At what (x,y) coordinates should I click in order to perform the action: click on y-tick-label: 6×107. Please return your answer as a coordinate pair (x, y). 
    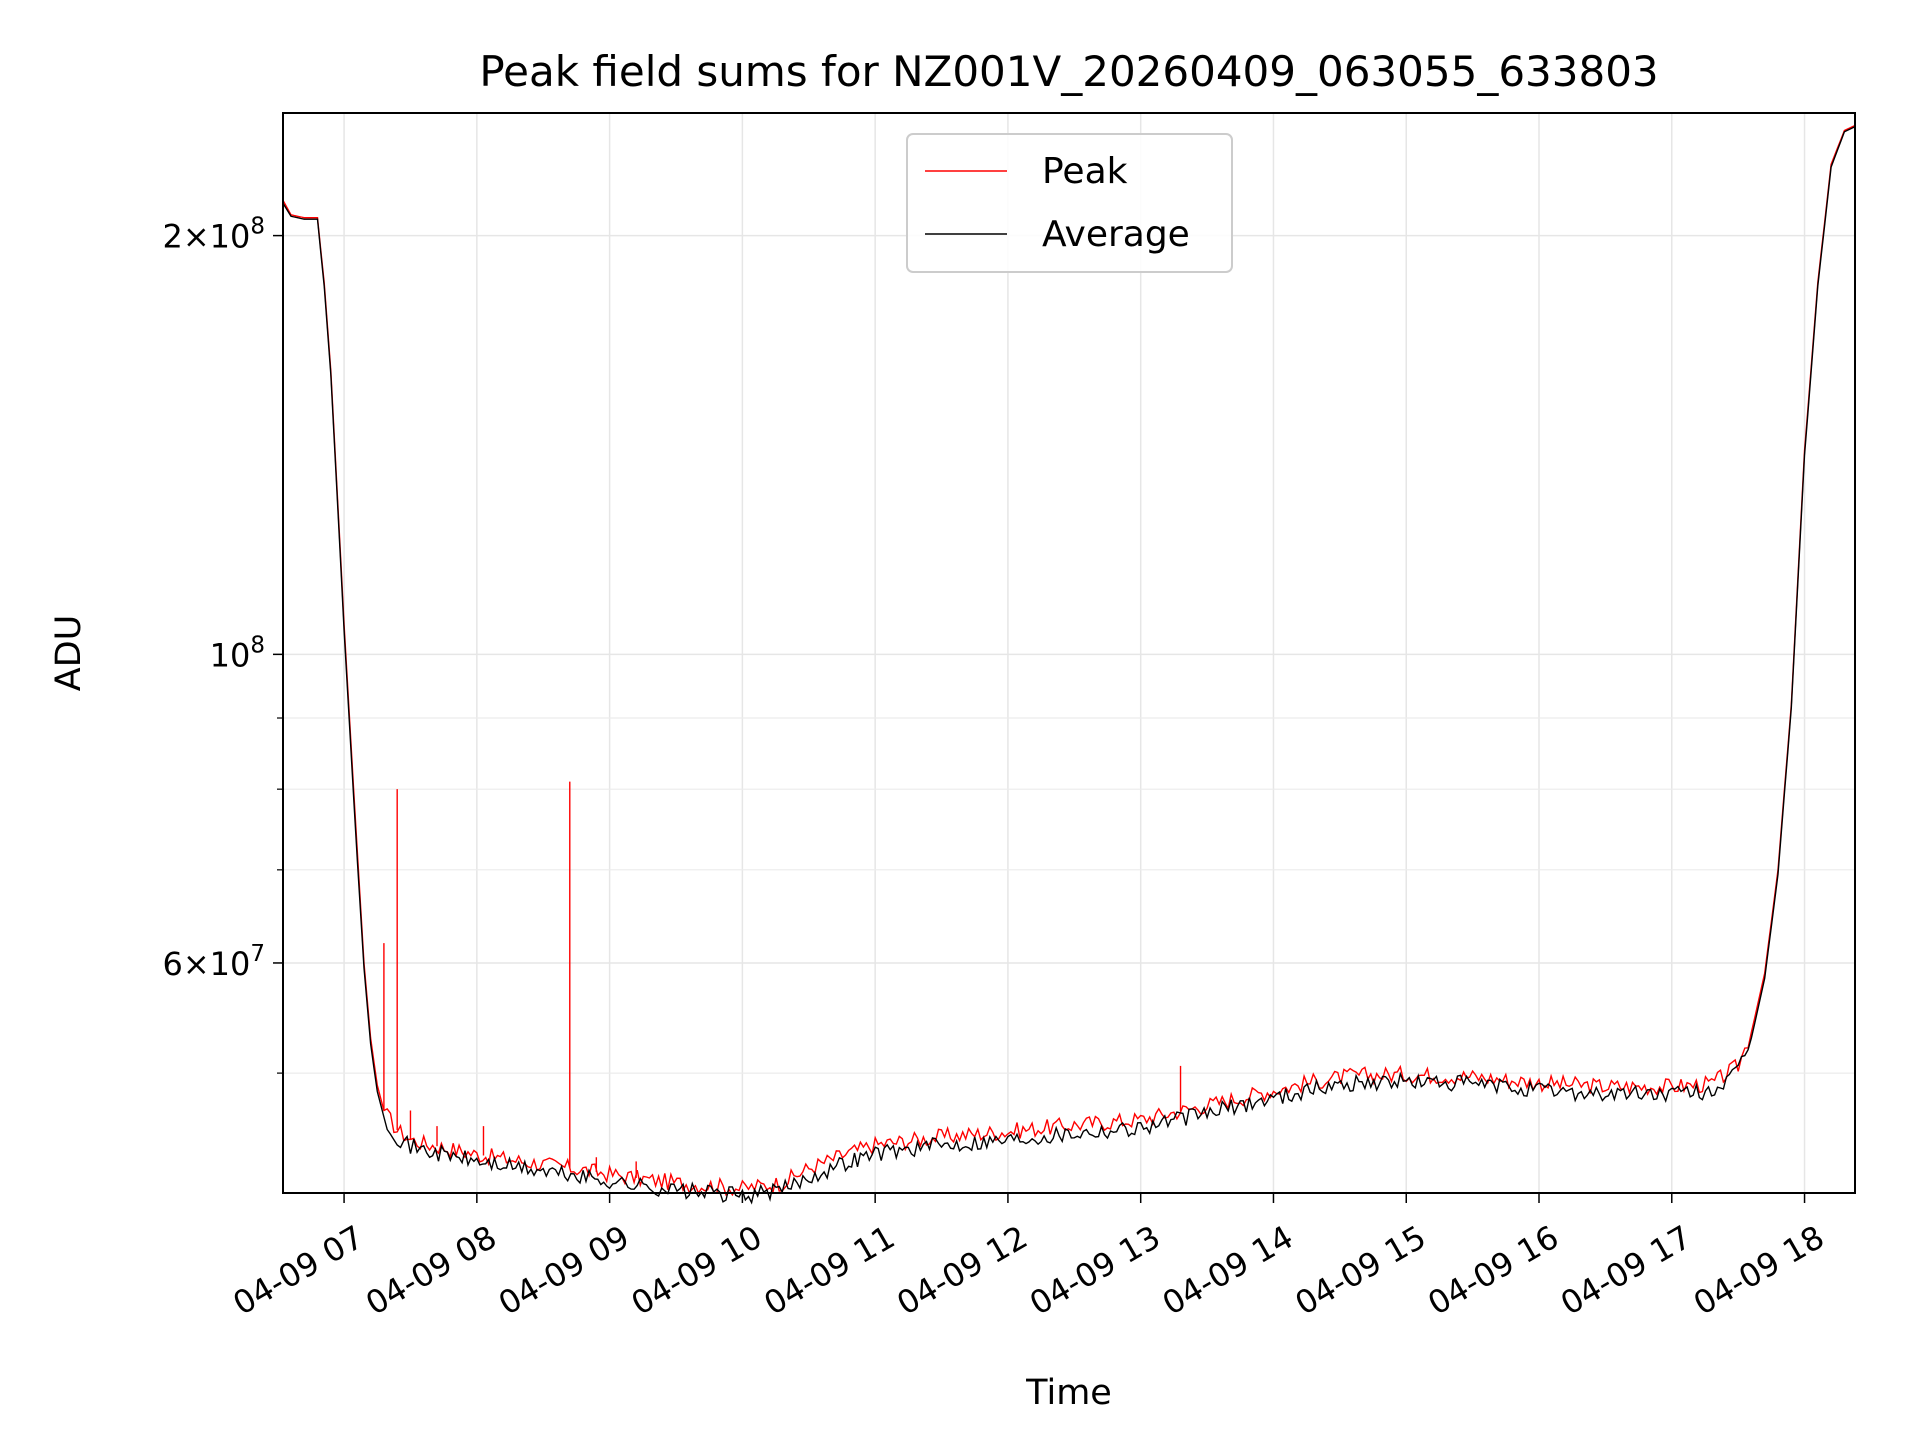
    Looking at the image, I should click on (213, 962).